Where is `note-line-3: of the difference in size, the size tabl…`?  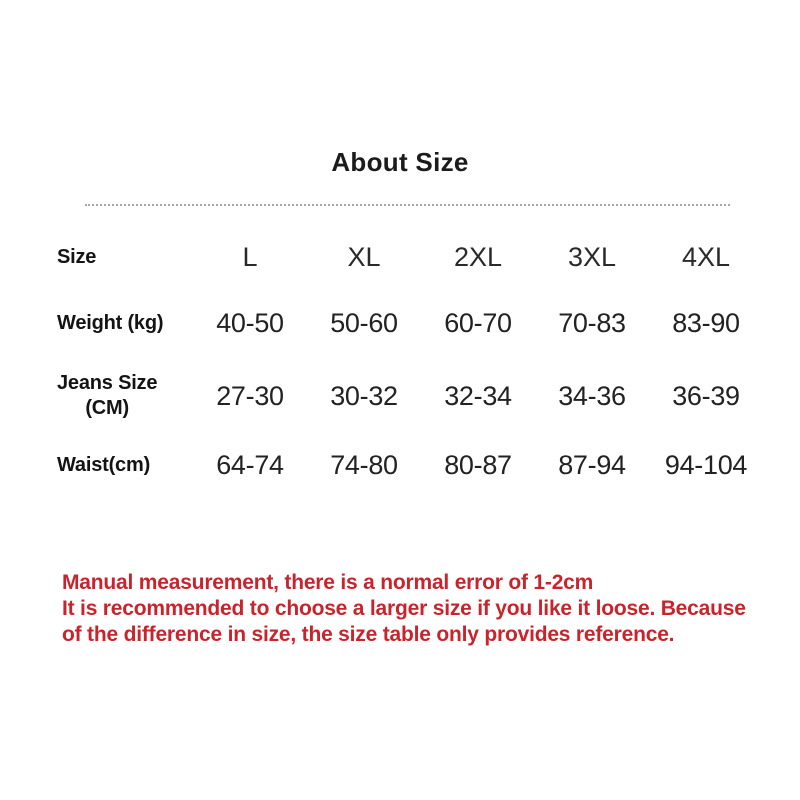 note-line-3: of the difference in size, the size tabl… is located at coordinates (368, 634).